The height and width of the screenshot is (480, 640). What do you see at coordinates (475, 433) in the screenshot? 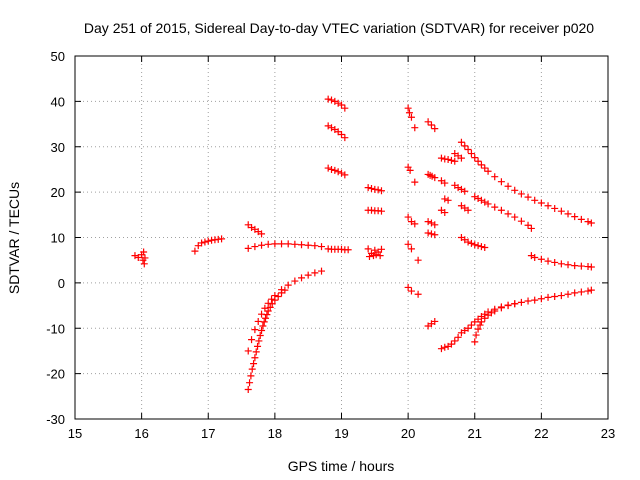
I see `x-tick-label: 21` at bounding box center [475, 433].